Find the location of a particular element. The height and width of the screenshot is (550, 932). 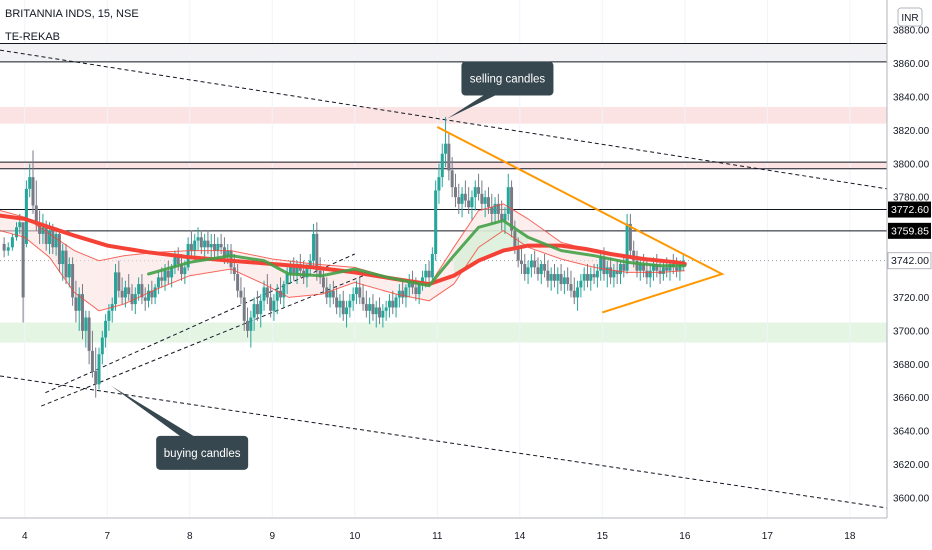

y-tick-4: 3680.00 is located at coordinates (911, 365).